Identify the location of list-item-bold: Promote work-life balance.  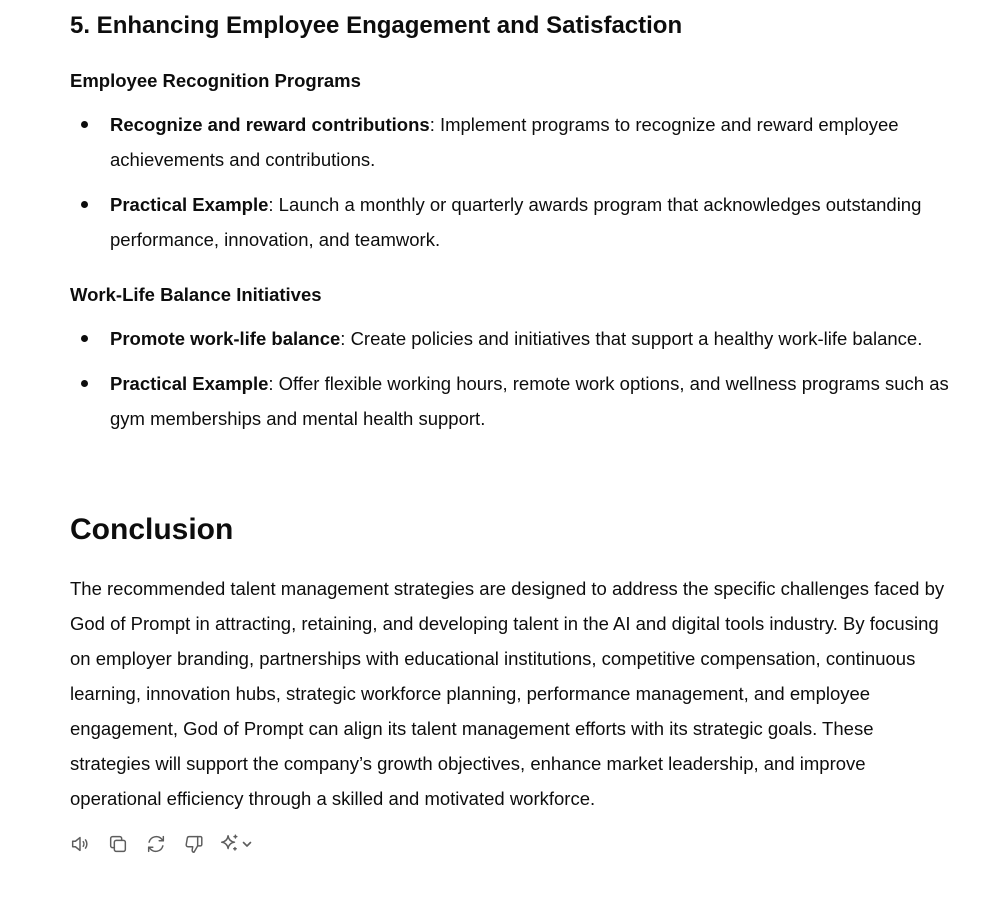
(225, 338).